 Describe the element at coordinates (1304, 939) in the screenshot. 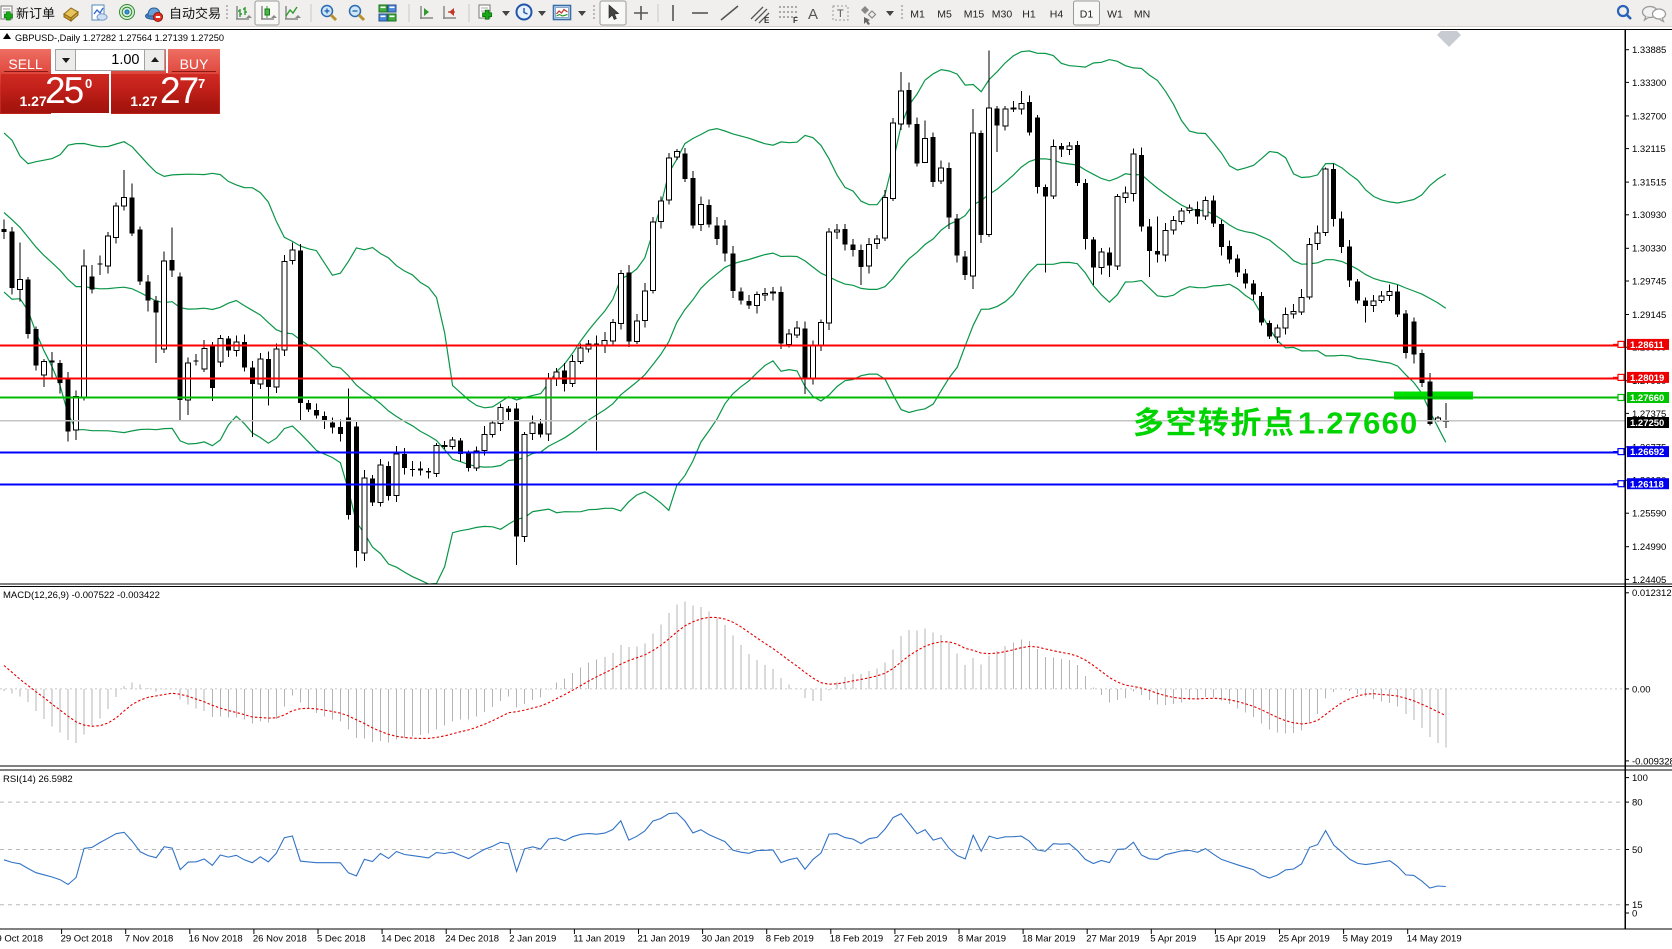

I see `svg-text: 25 Apr 2019` at that location.